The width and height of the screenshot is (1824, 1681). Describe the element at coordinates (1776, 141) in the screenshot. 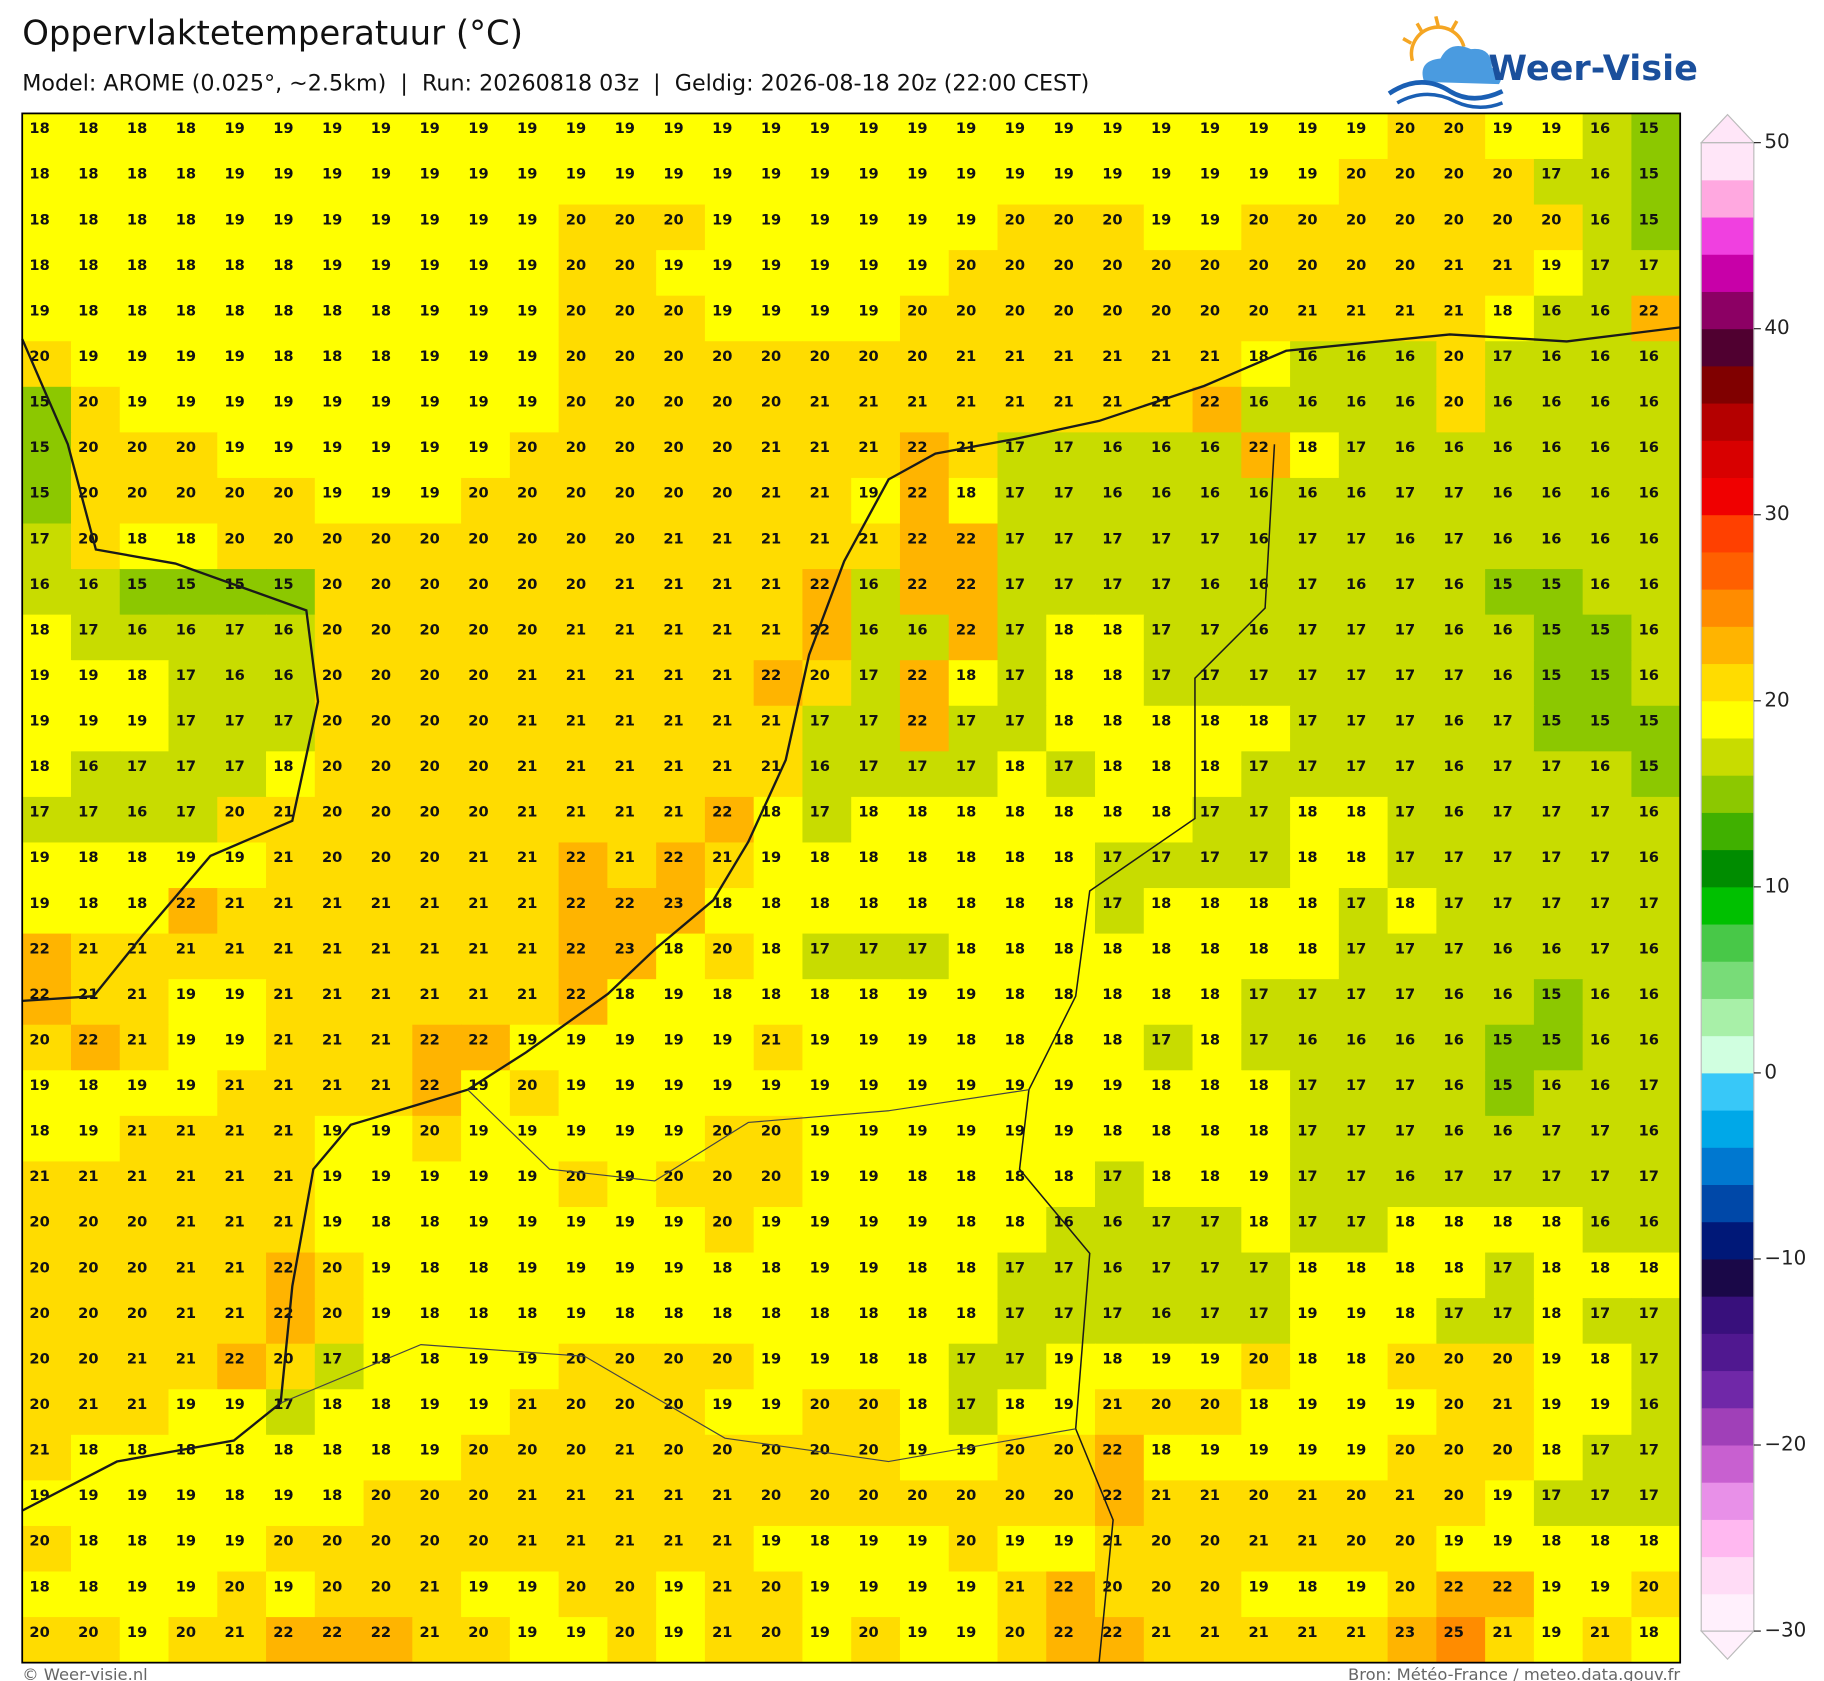

I see `colorbar-tick-label: 50` at that location.